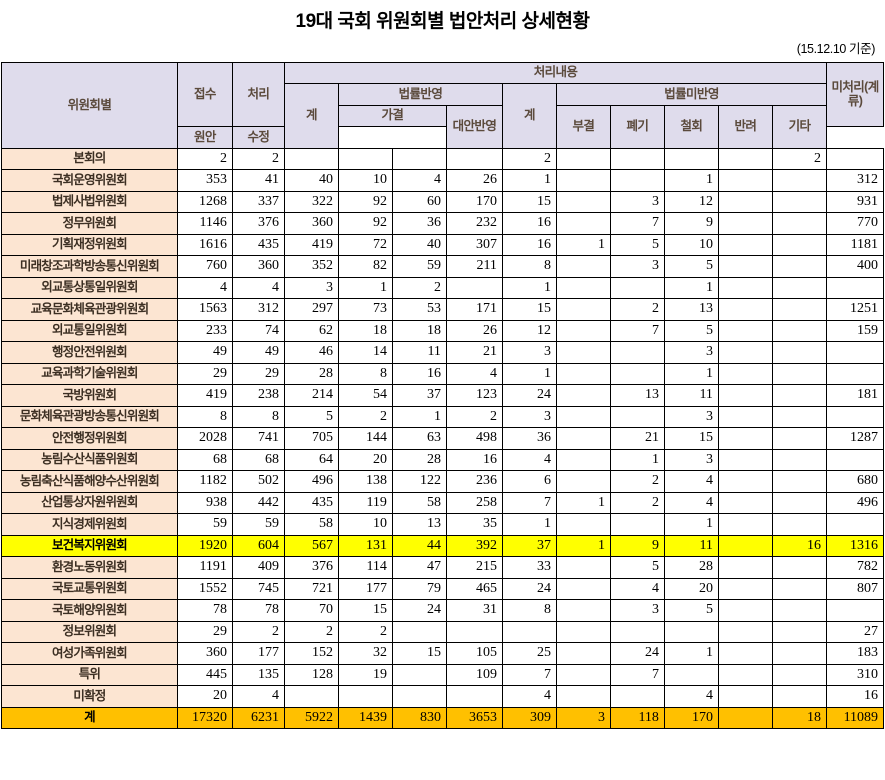 Image resolution: width=885 pixels, height=780 pixels. Describe the element at coordinates (442, 460) in the screenshot. I see `table-row: 농림수산식품위원회 68 68 64 20 28 16 4 1 3` at that location.